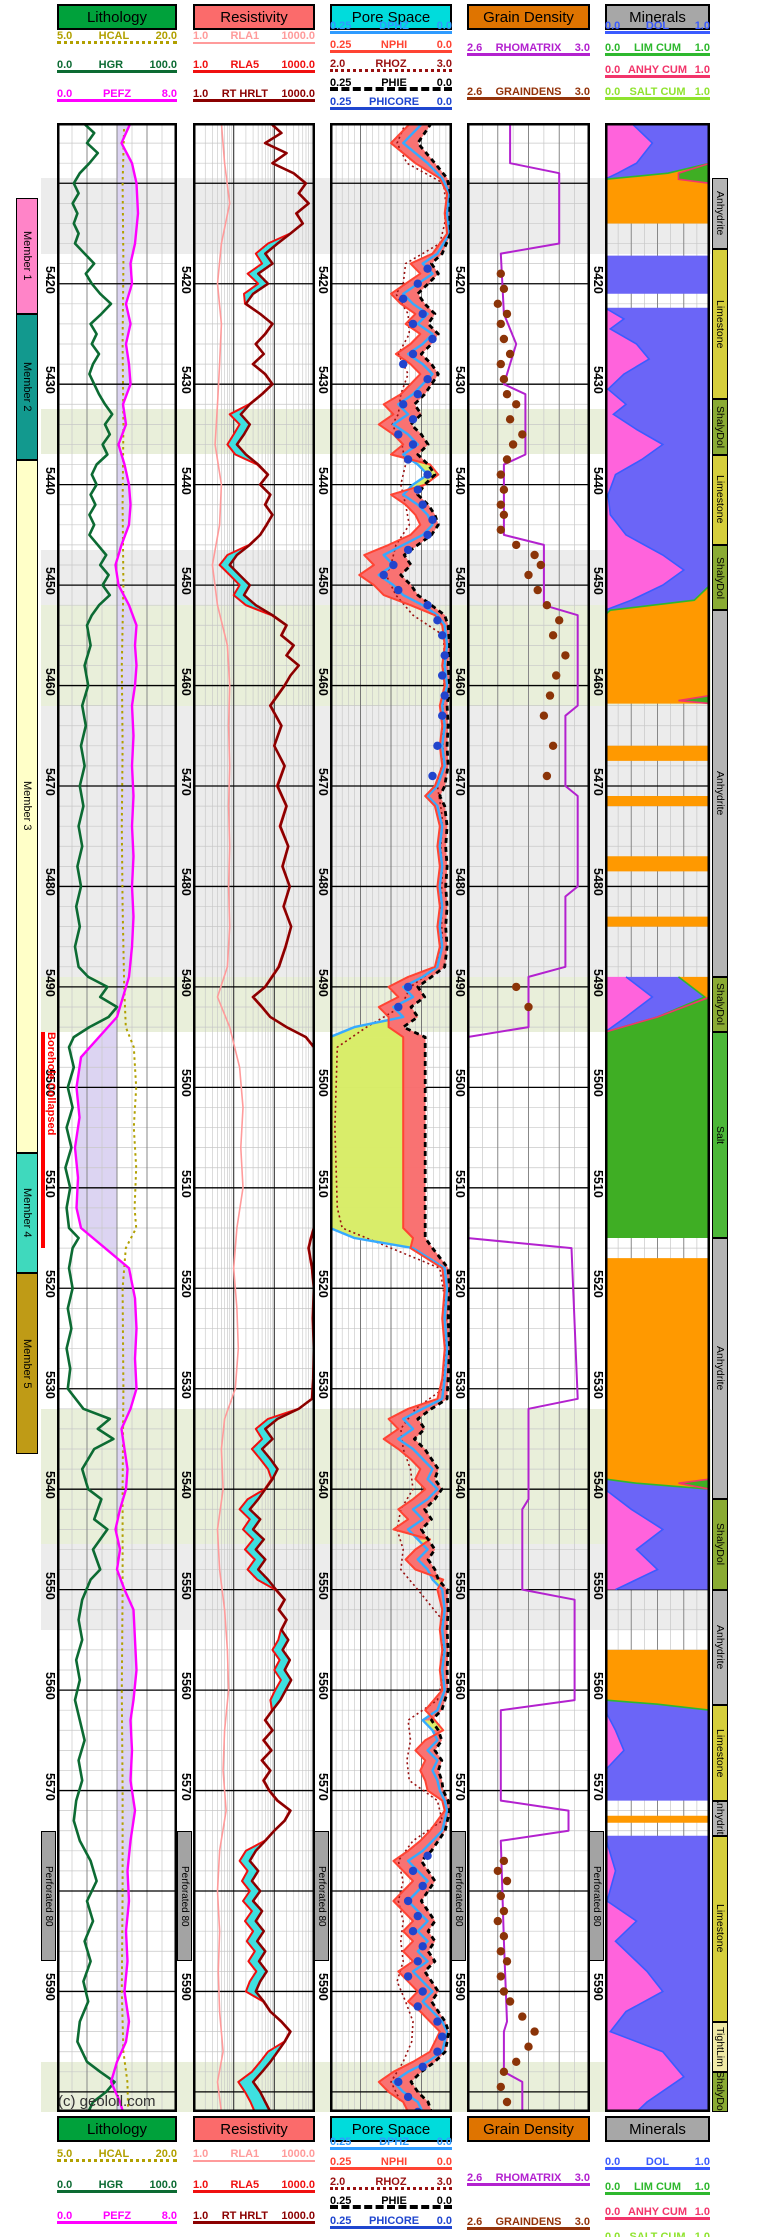 The image size is (778, 2237). What do you see at coordinates (186, 581) in the screenshot?
I see `depth-label: 5450` at bounding box center [186, 581].